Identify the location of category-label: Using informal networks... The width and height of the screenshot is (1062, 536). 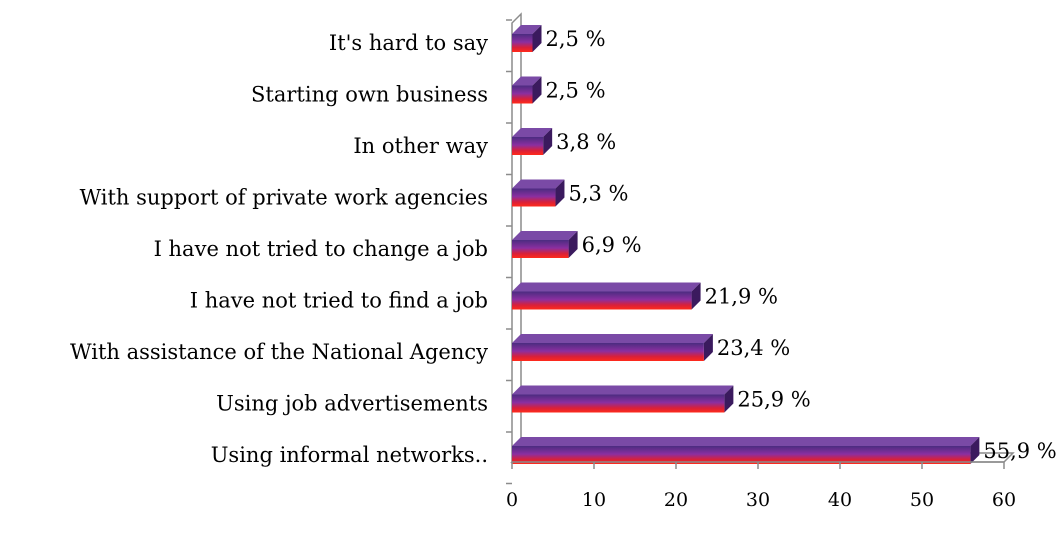
(349, 455).